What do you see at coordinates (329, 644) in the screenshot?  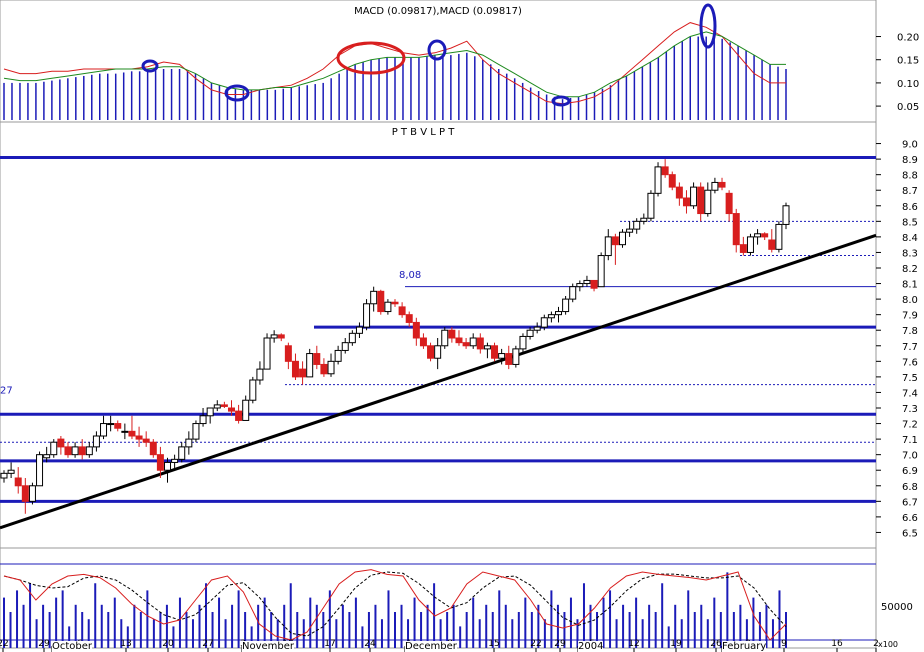 I see `xtick-label: 17` at bounding box center [329, 644].